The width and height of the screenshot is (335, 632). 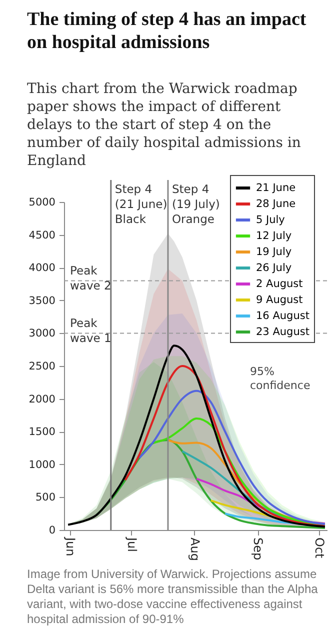 What do you see at coordinates (167, 31) in the screenshot?
I see `chart-title: The timing of step 4 has an impact on hospital admissions` at bounding box center [167, 31].